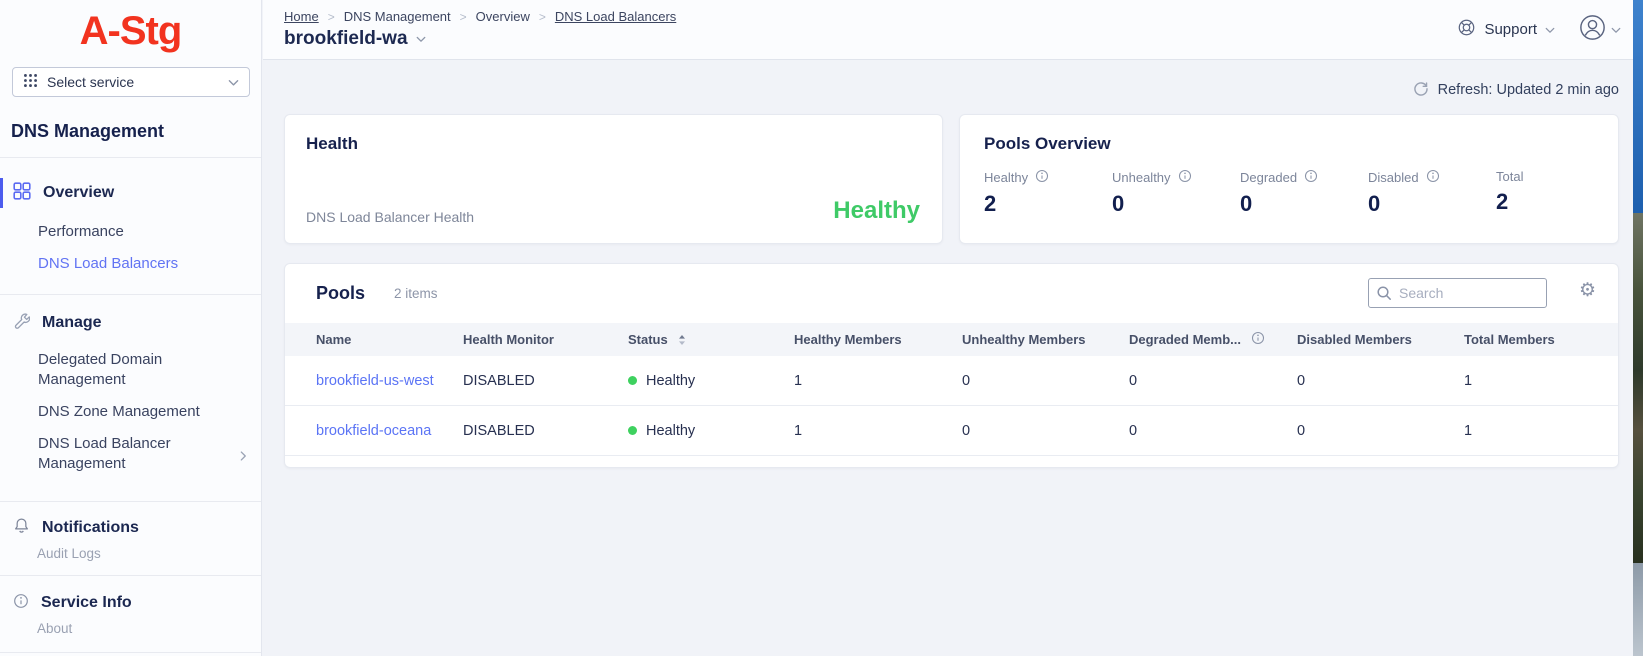  What do you see at coordinates (79, 192) in the screenshot?
I see `sidebar-item-label: Overview` at bounding box center [79, 192].